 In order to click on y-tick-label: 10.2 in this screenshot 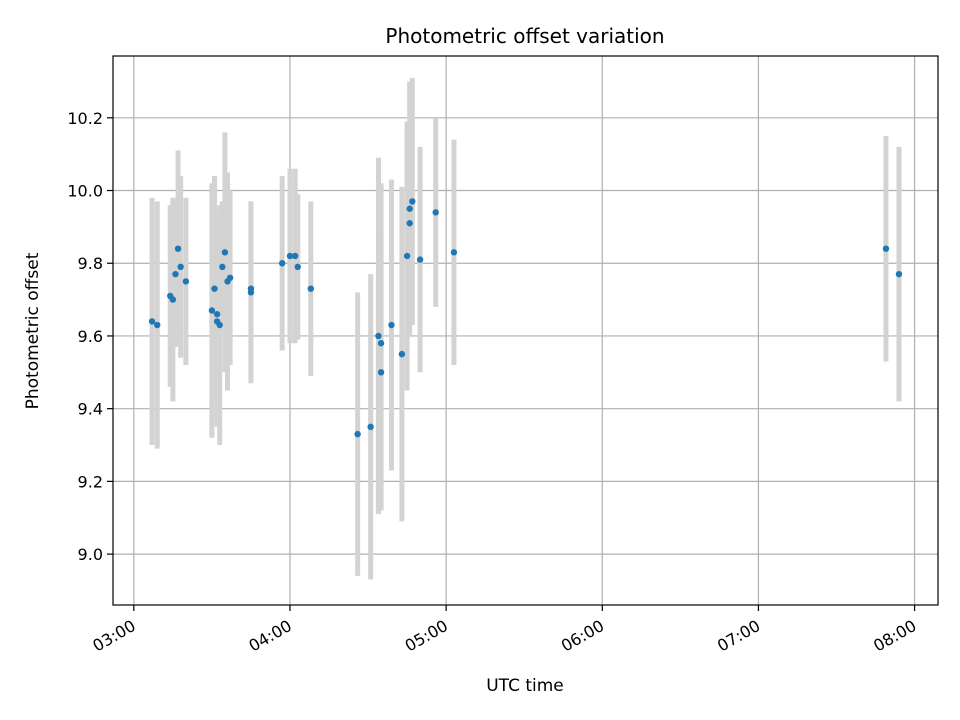, I will do `click(85, 118)`.